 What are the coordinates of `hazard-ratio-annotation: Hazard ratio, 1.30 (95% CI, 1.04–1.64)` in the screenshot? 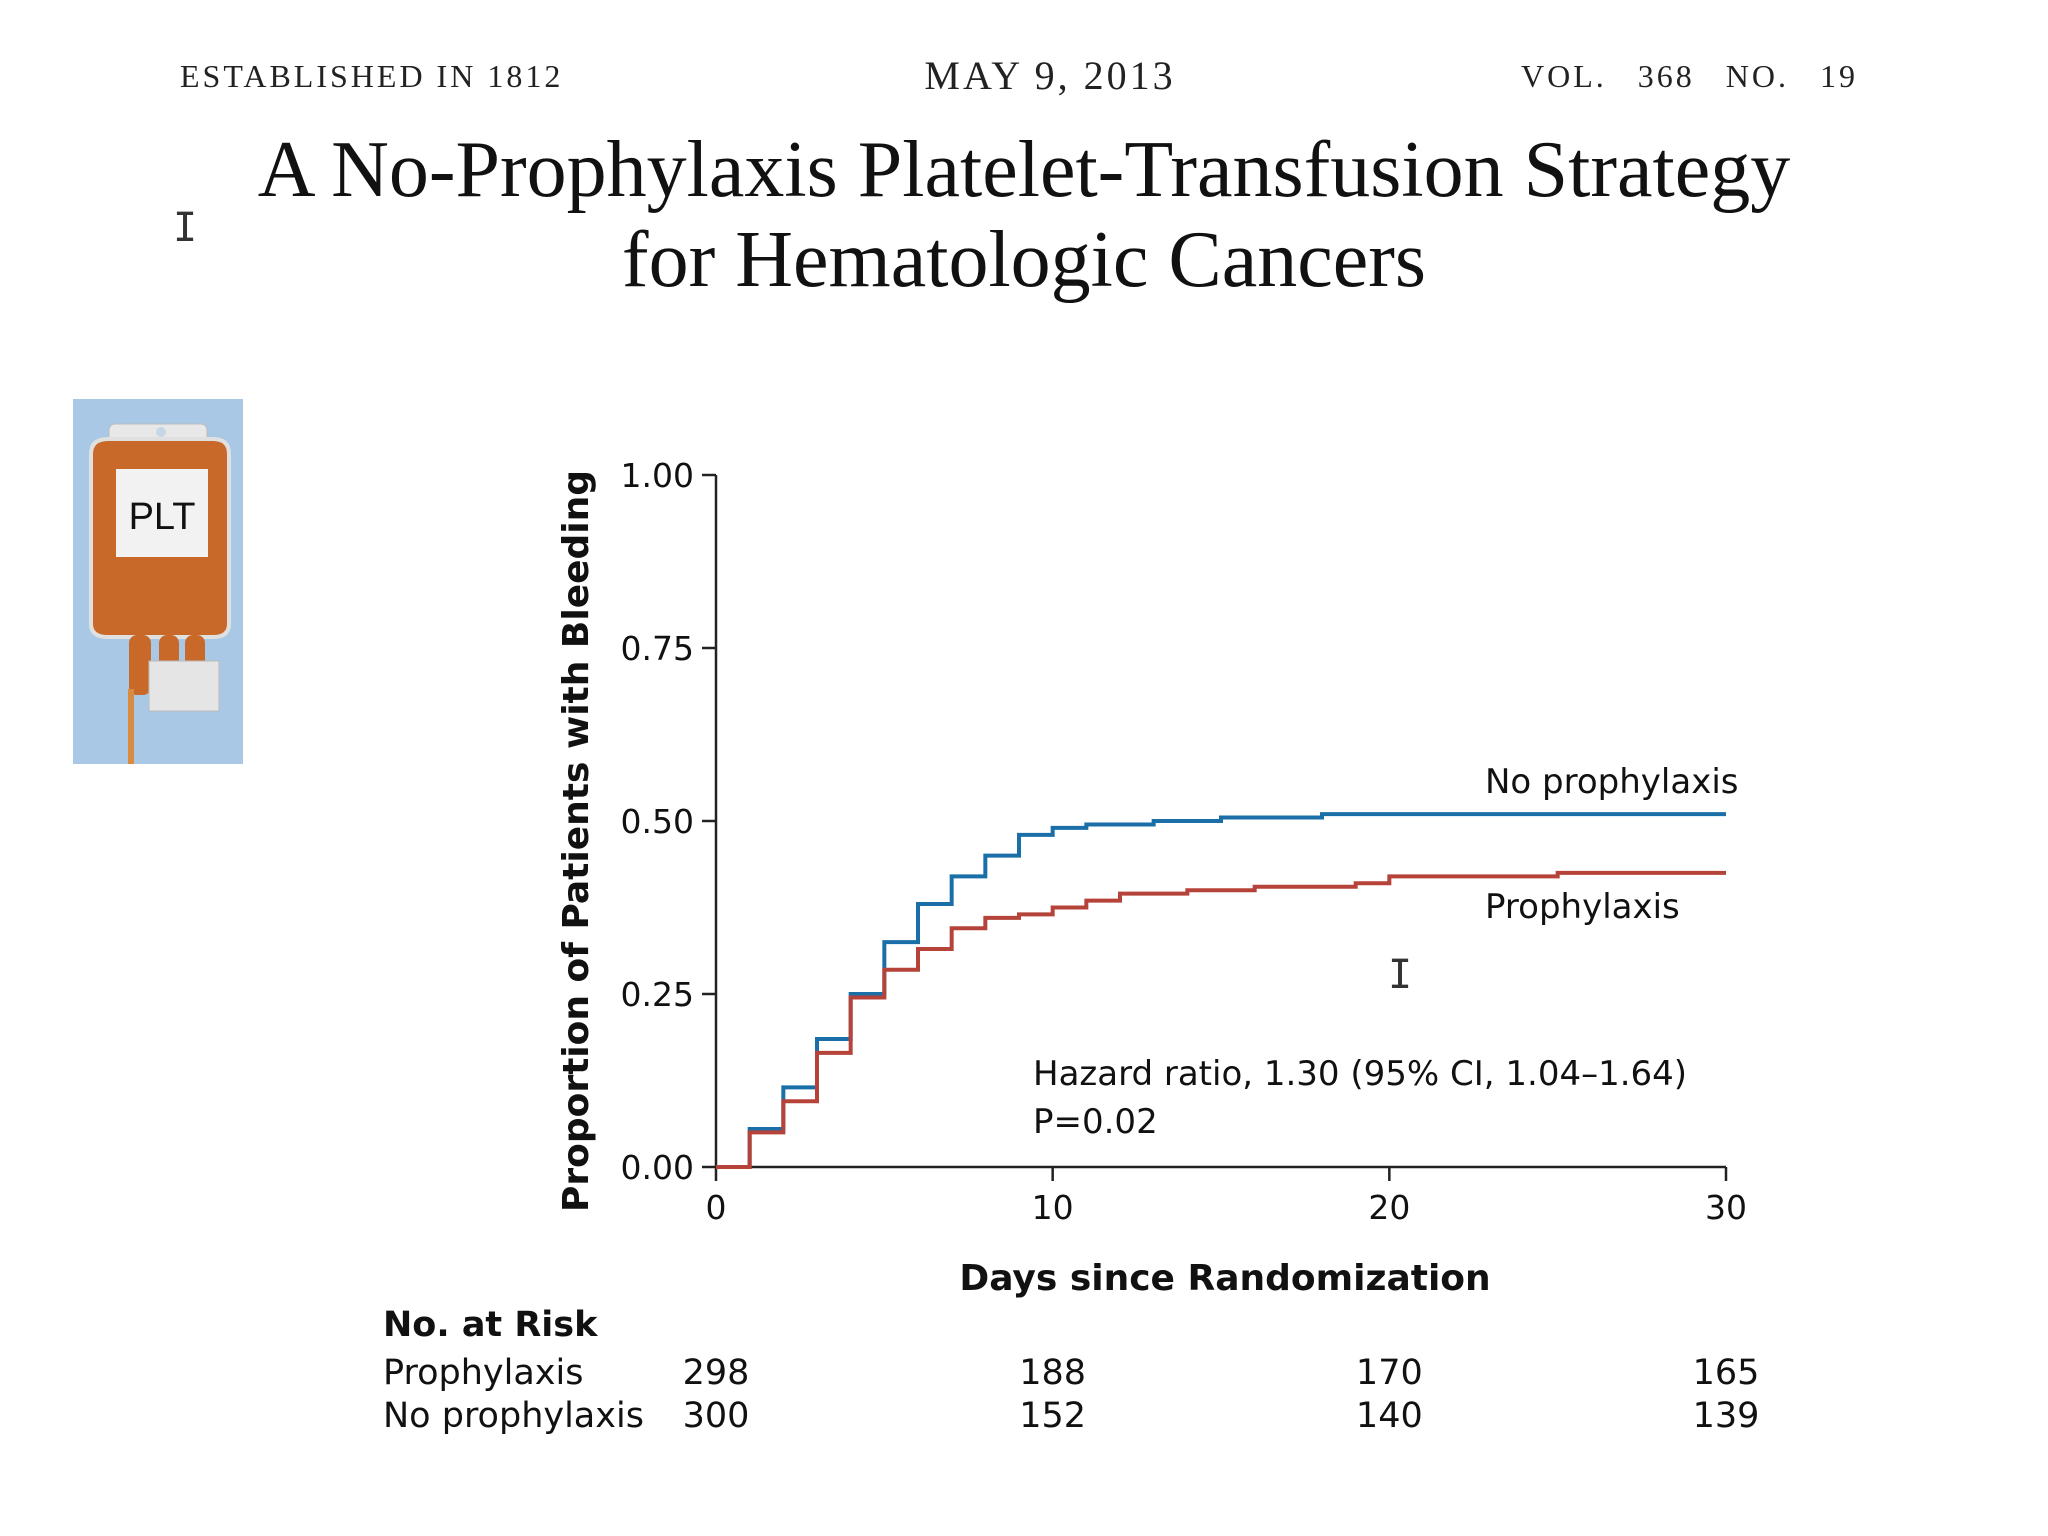 It's located at (1360, 1074).